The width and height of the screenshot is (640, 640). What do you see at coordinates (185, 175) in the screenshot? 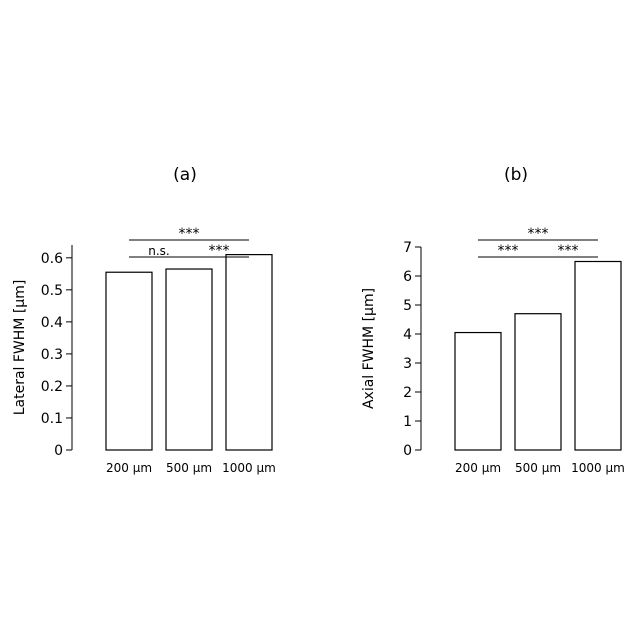
I see `panel-label: (a)` at bounding box center [185, 175].